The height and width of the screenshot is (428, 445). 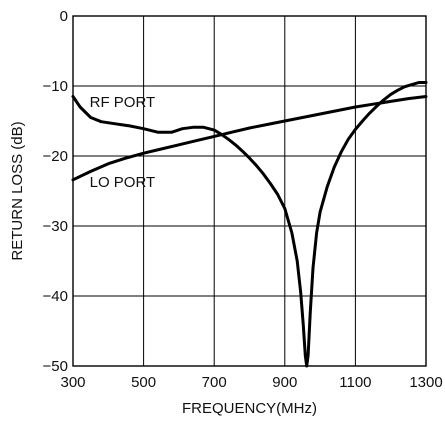 I want to click on y-tick-label-3: −30, so click(x=55, y=226).